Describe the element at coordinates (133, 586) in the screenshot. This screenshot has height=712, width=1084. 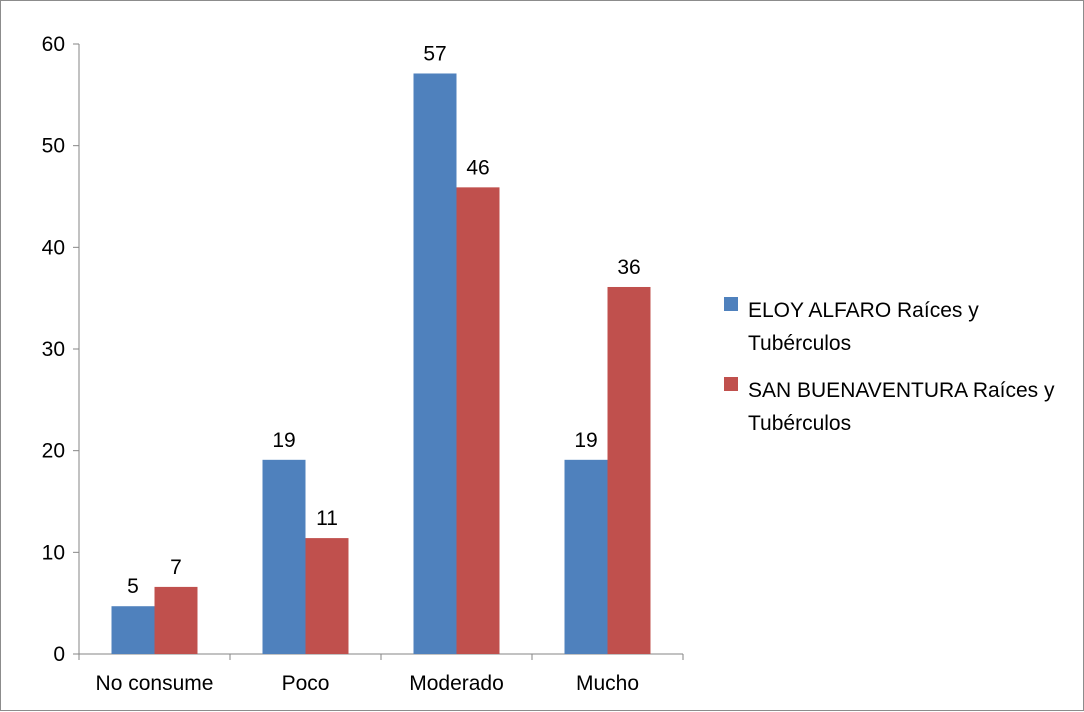
I see `data-label: 5` at that location.